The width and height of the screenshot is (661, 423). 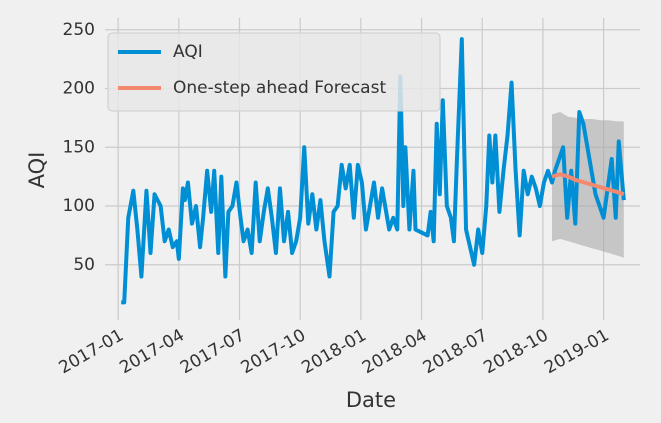 I want to click on y-tick-label: 200, so click(x=79, y=89).